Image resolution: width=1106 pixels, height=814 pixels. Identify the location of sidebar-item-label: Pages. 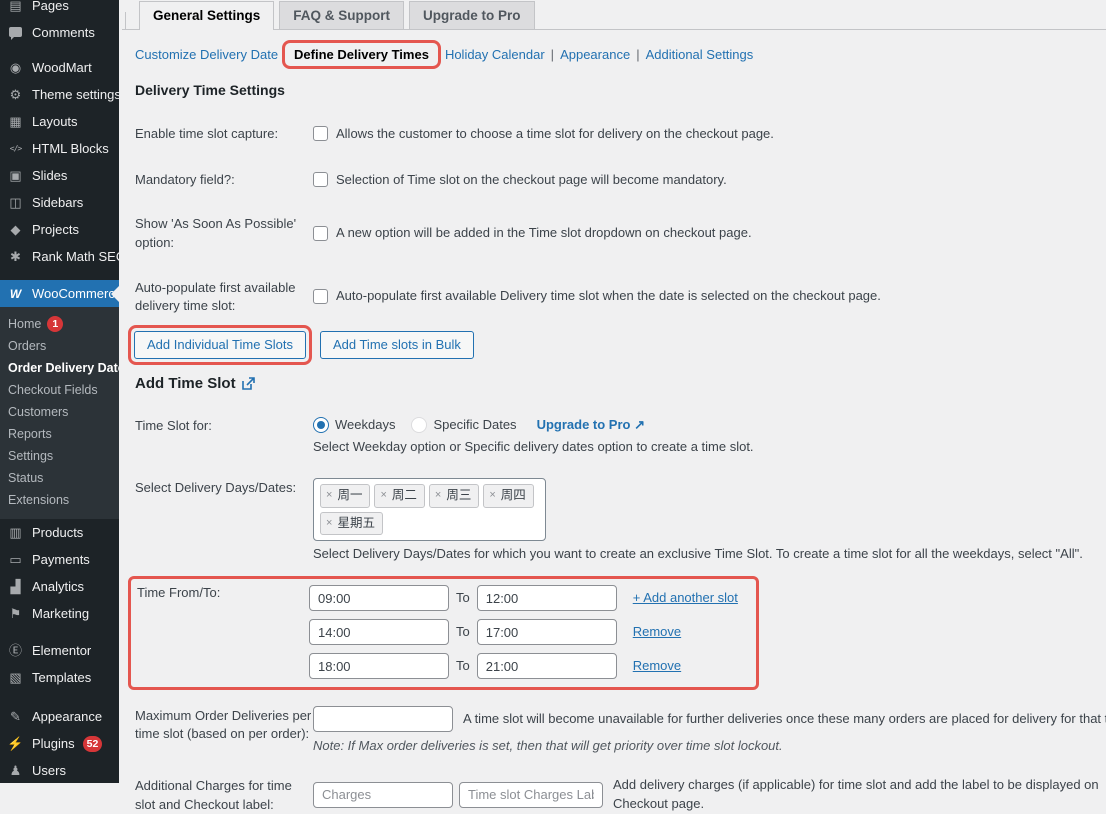
(50, 6).